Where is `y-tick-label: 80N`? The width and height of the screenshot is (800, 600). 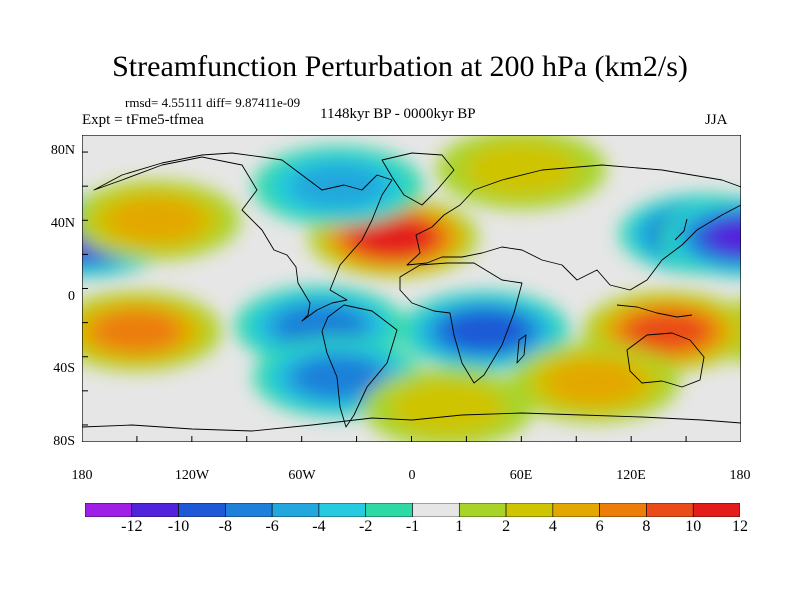
y-tick-label: 80N is located at coordinates (62, 150).